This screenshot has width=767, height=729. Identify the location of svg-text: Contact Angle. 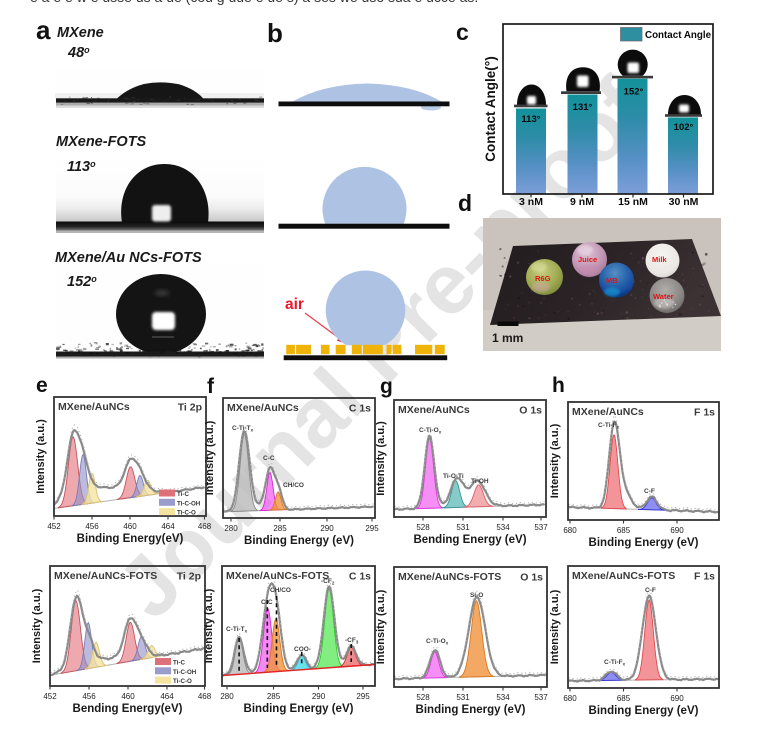
(678, 35).